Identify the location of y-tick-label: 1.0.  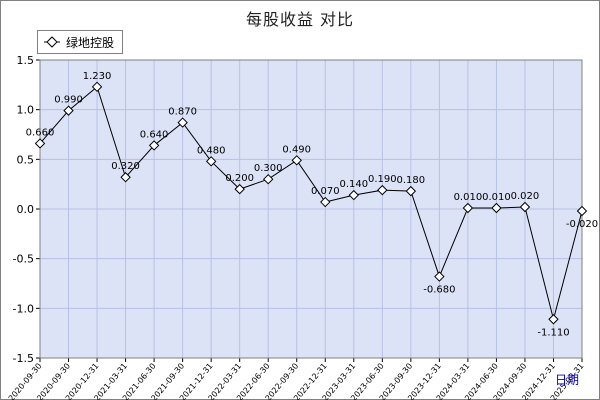
(26, 110).